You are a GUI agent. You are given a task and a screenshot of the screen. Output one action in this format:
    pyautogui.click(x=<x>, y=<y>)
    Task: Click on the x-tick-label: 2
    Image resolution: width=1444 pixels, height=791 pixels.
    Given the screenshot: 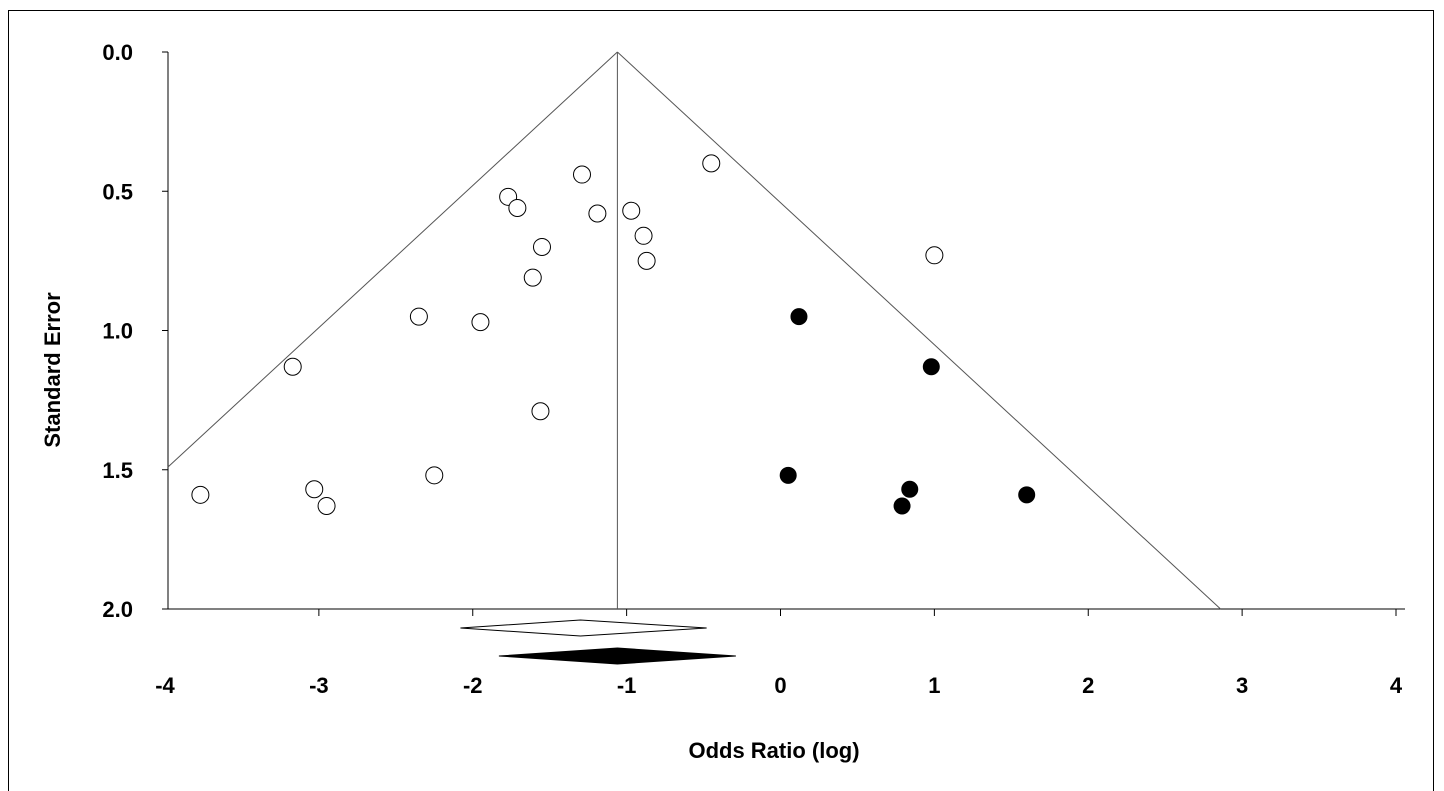 What is the action you would take?
    pyautogui.click(x=1088, y=685)
    